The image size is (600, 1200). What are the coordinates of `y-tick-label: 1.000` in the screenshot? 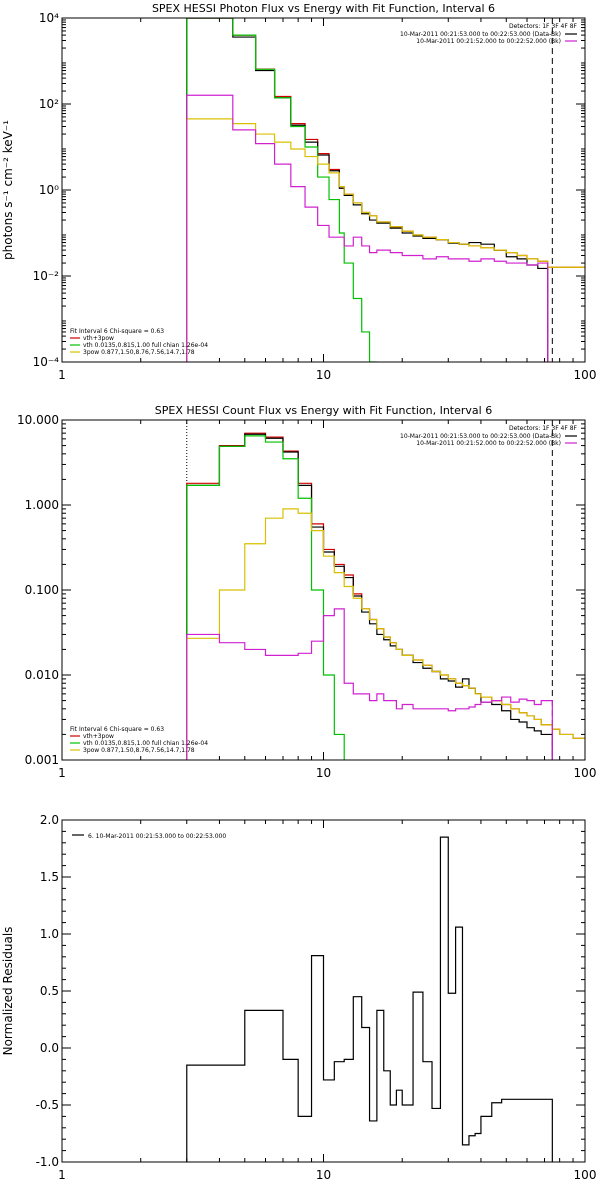 It's located at (42, 505).